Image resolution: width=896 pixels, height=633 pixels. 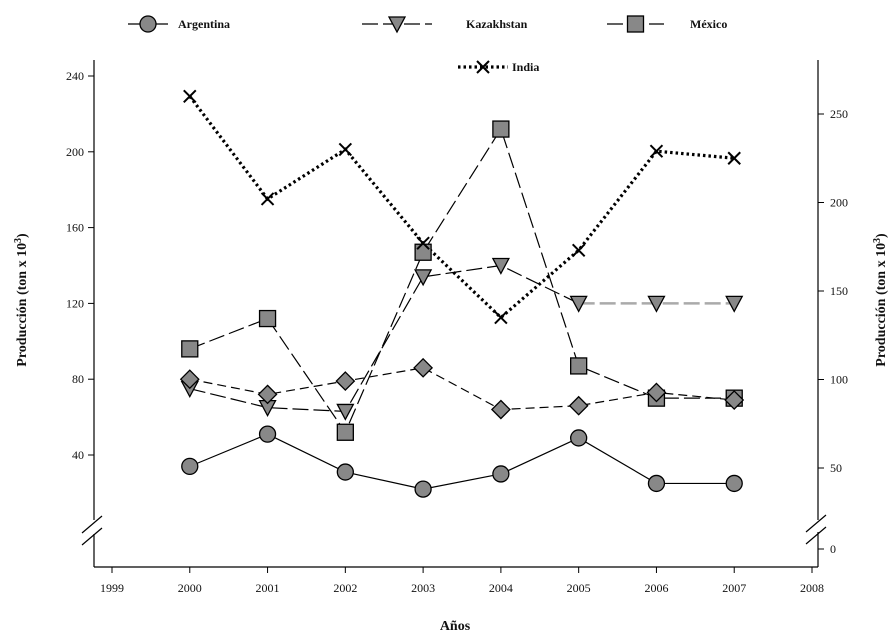 I want to click on x-tick-label: 1999, so click(x=112, y=588).